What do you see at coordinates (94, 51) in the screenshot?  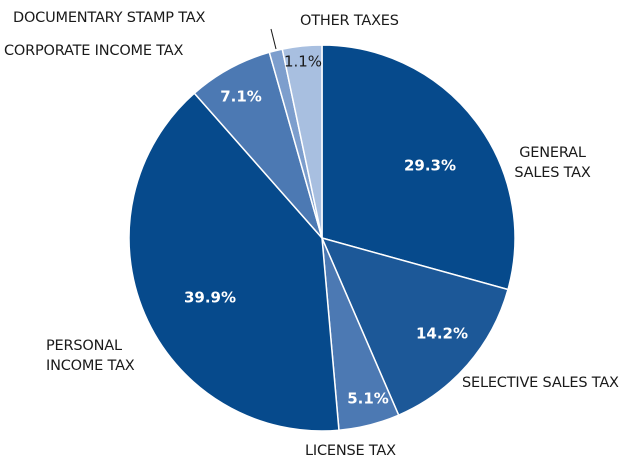 I see `category-label: CORPORATE INCOME TAX` at bounding box center [94, 51].